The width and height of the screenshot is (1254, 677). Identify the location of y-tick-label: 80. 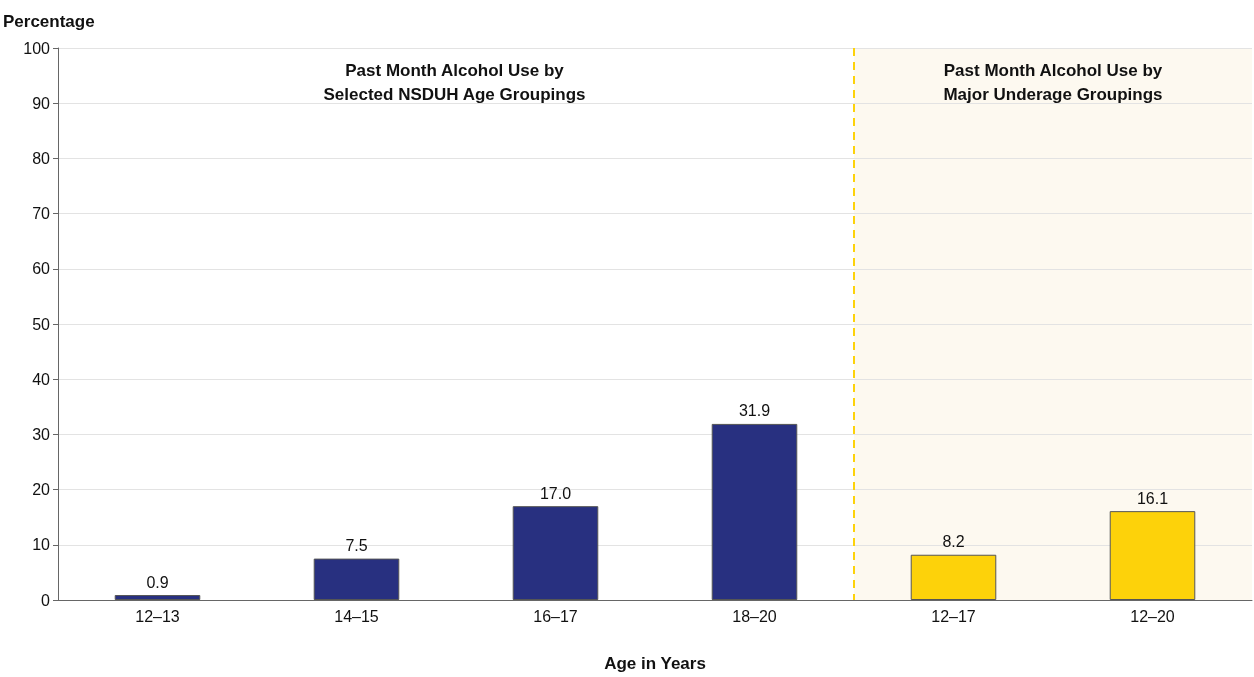
(41, 158).